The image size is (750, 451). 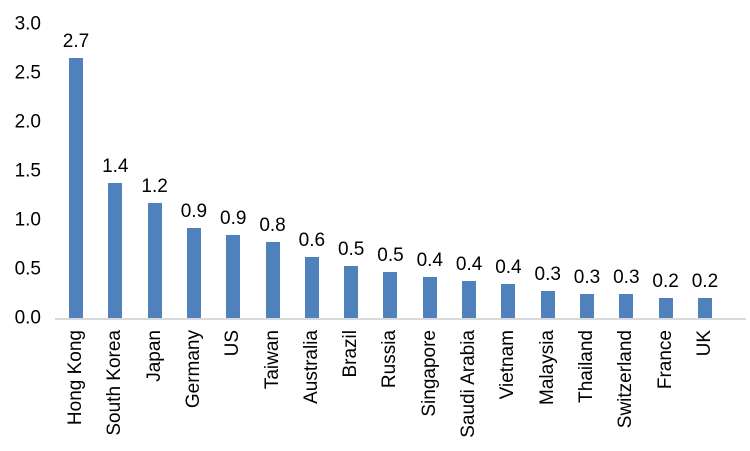 I want to click on y-axis-tick-label: 1.5, so click(x=27, y=171).